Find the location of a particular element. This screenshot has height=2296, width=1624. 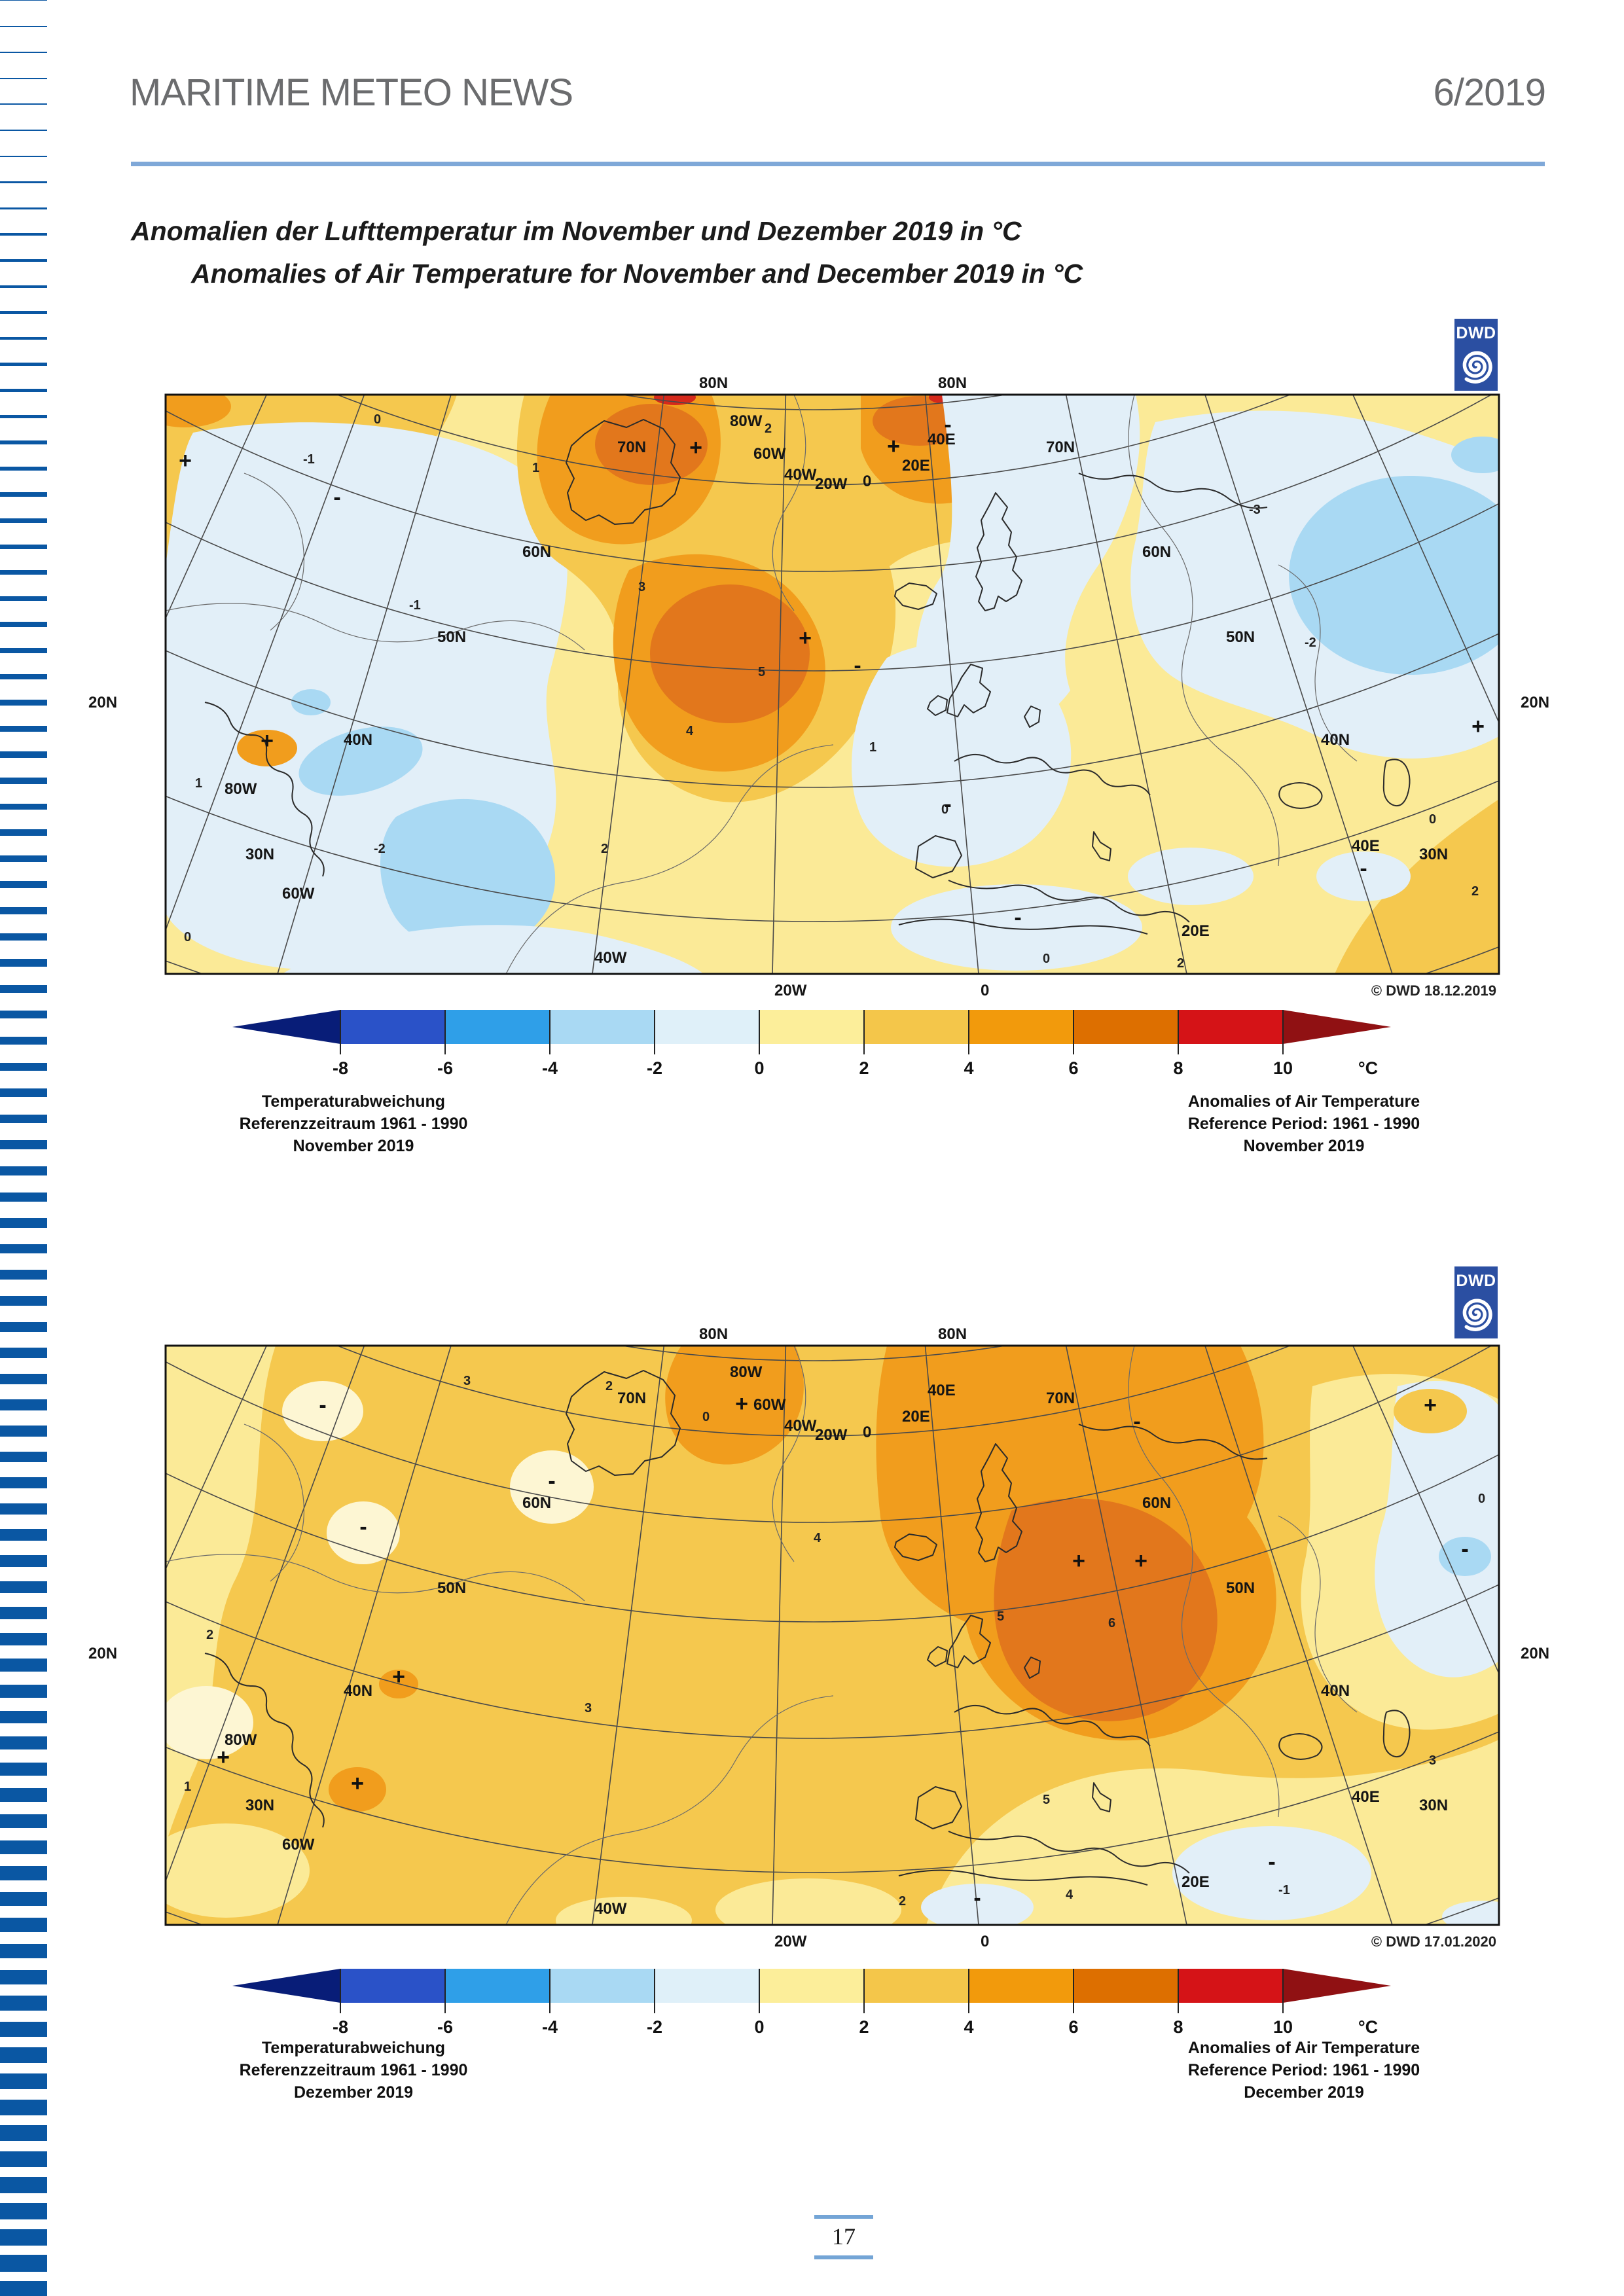

dwd-logo-text: DWD is located at coordinates (1476, 1281).